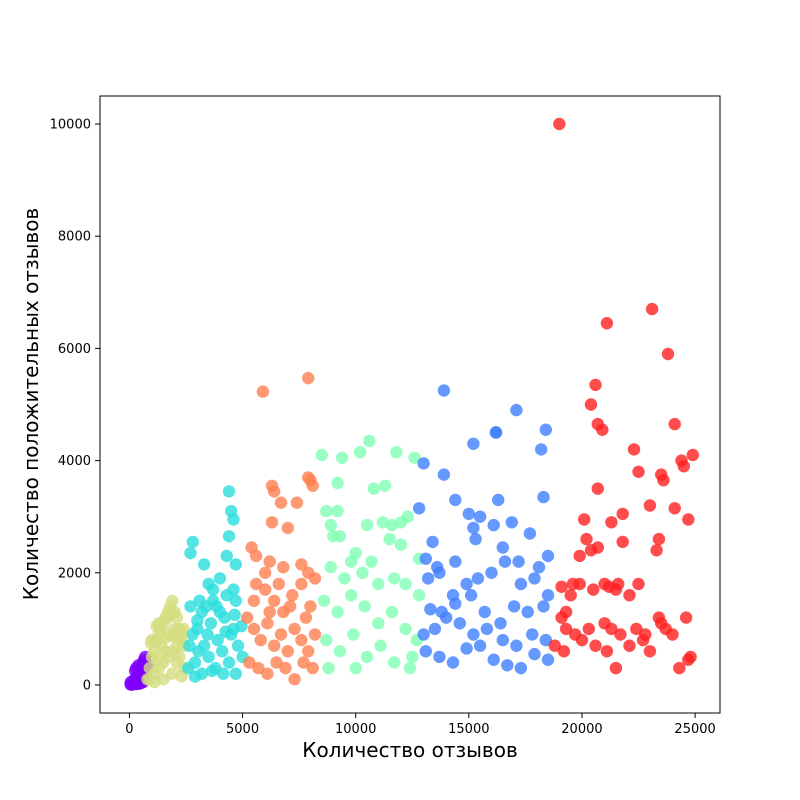  I want to click on x-tick-label: 15000, so click(468, 729).